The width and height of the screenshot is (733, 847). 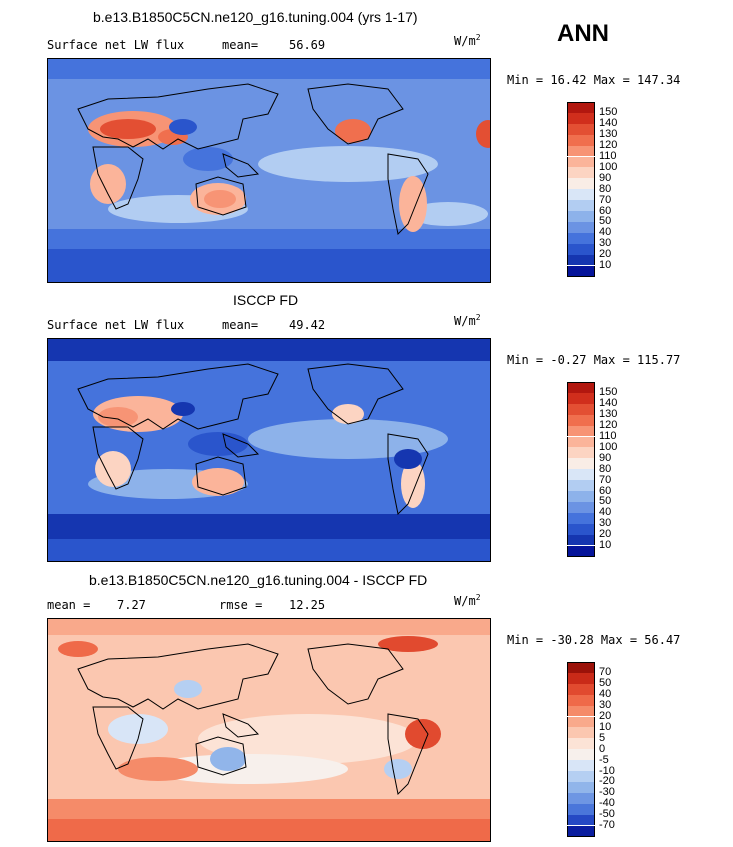 What do you see at coordinates (607, 792) in the screenshot?
I see `colorbar-label: -30` at bounding box center [607, 792].